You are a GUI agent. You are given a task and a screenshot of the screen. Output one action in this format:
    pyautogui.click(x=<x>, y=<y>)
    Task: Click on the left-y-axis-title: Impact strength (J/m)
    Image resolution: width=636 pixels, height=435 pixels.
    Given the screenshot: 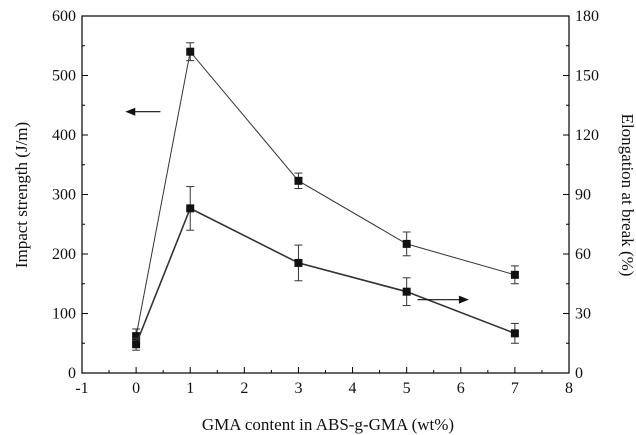 What is the action you would take?
    pyautogui.click(x=21, y=195)
    